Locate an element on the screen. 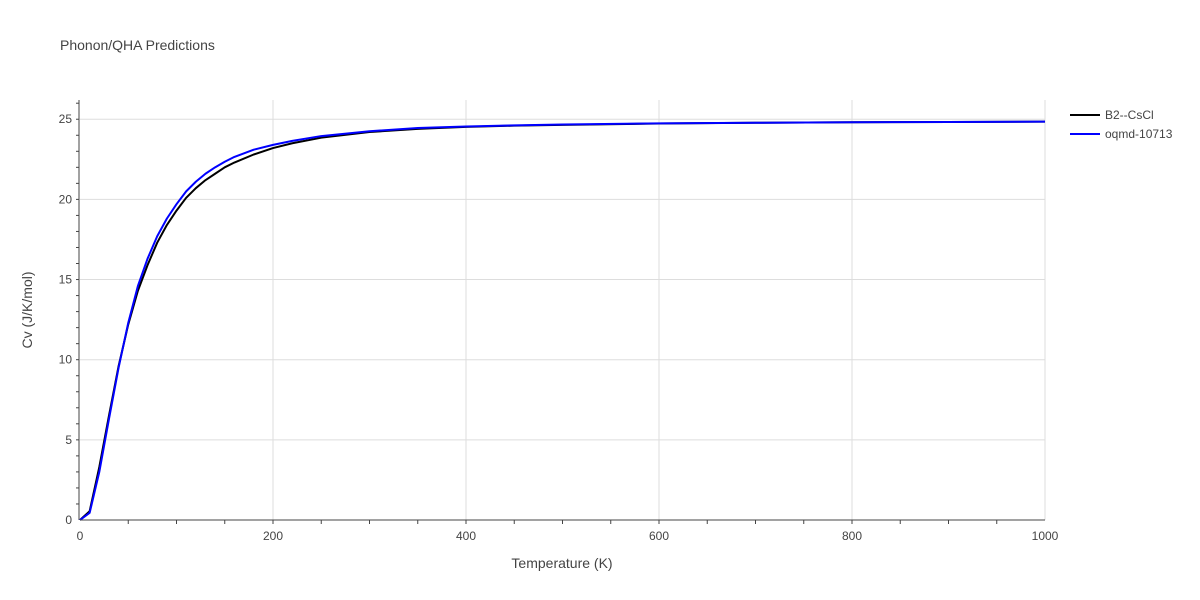 The image size is (1200, 600). y-tick-label: 20 is located at coordinates (66, 199).